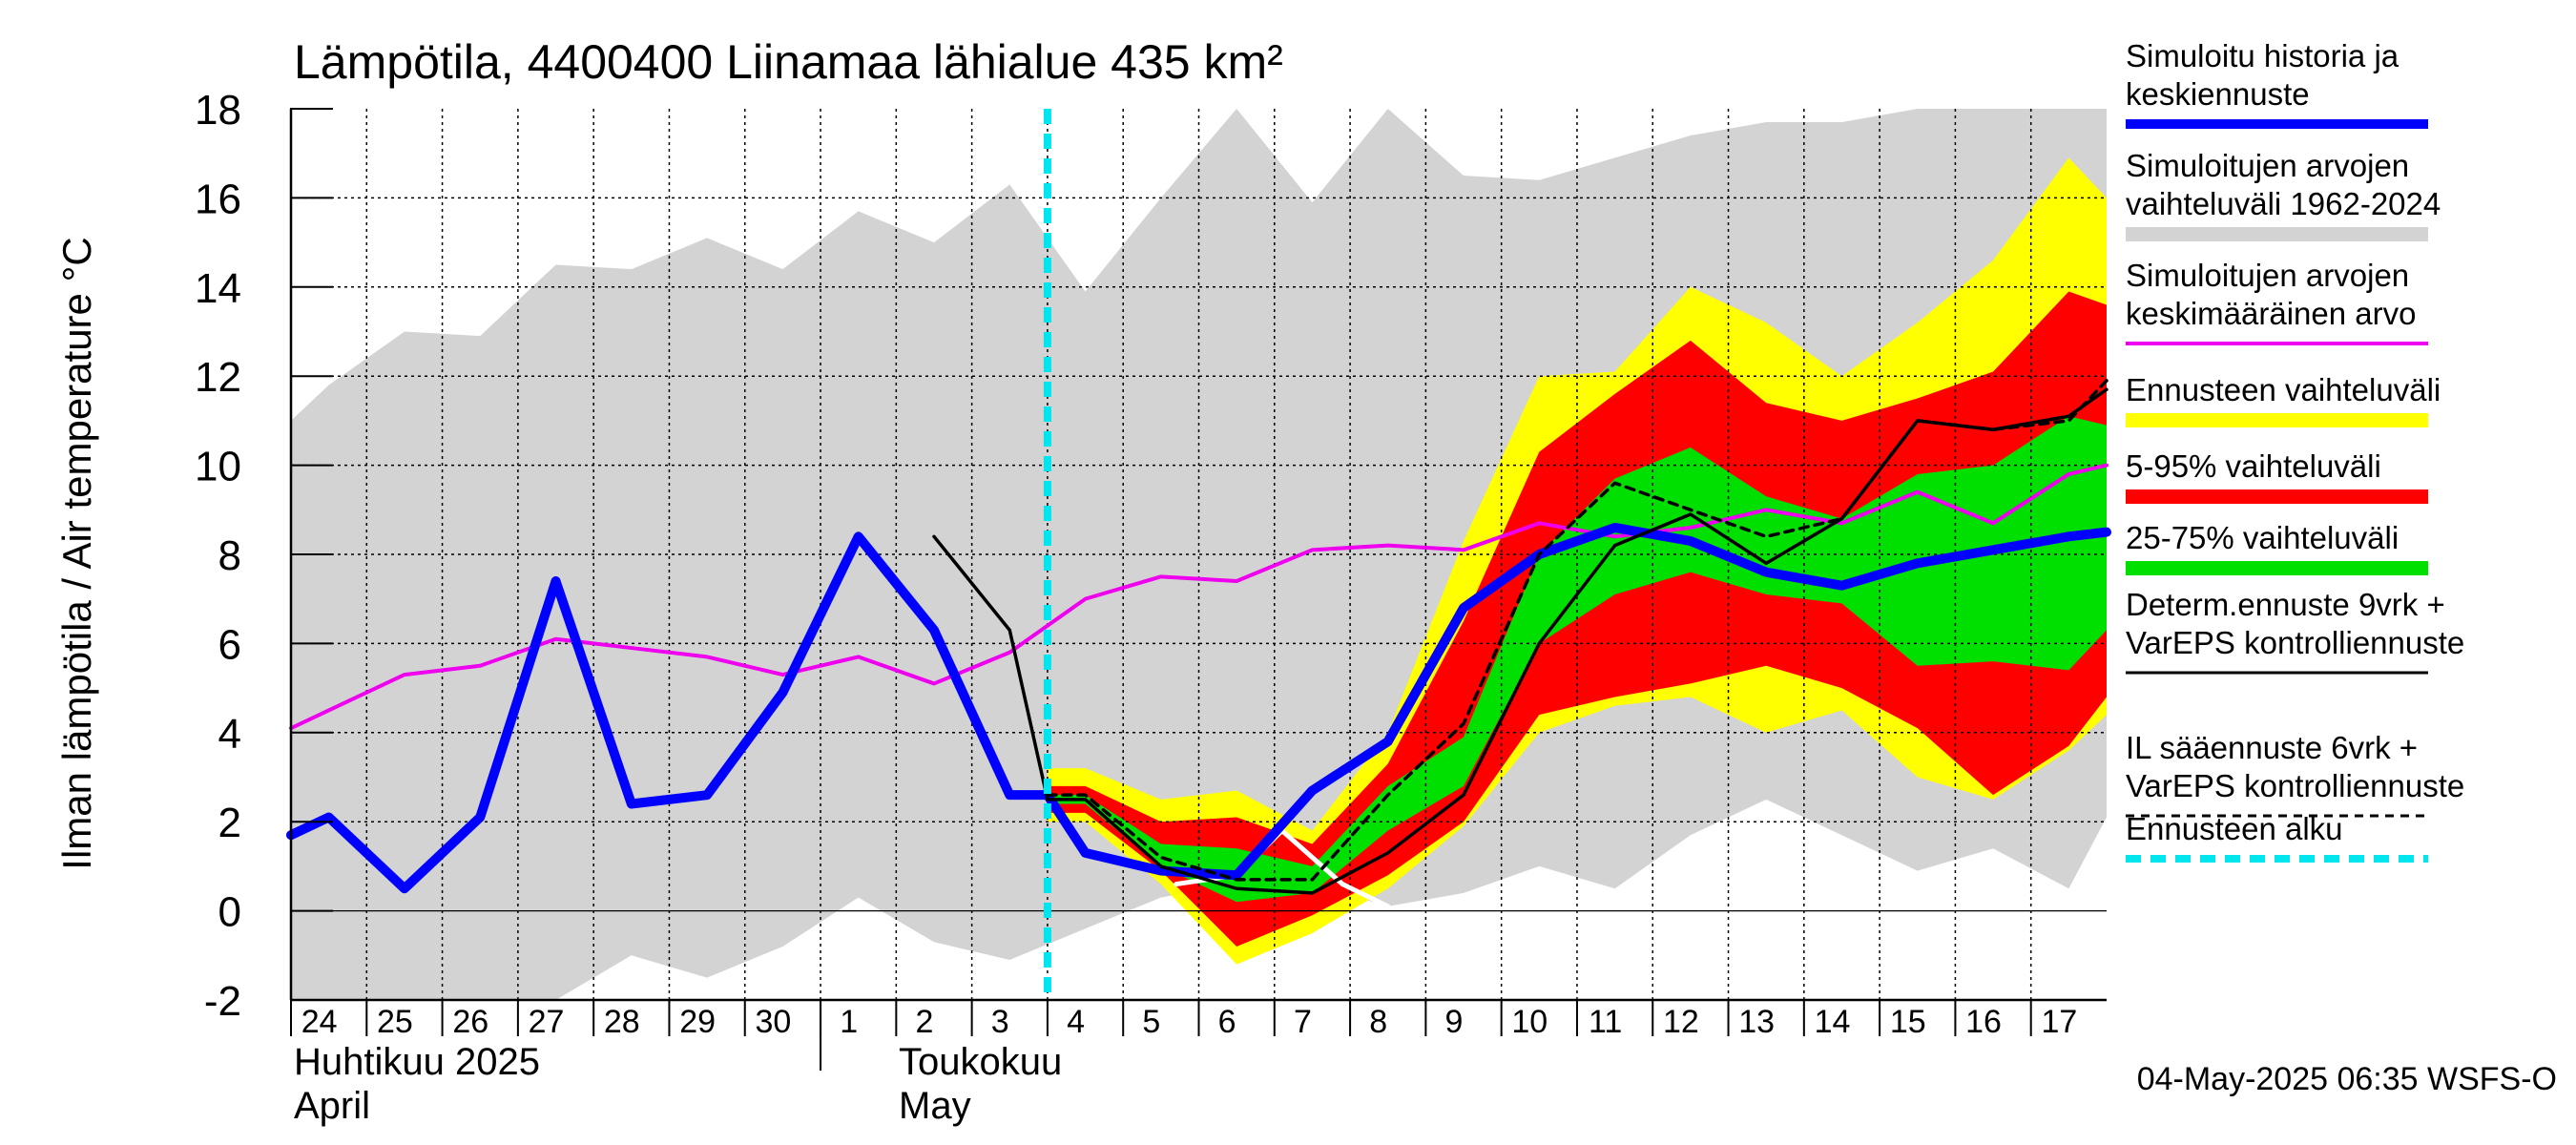 The width and height of the screenshot is (2576, 1145). Describe the element at coordinates (1151, 1022) in the screenshot. I see `x-tick-label: 5` at that location.